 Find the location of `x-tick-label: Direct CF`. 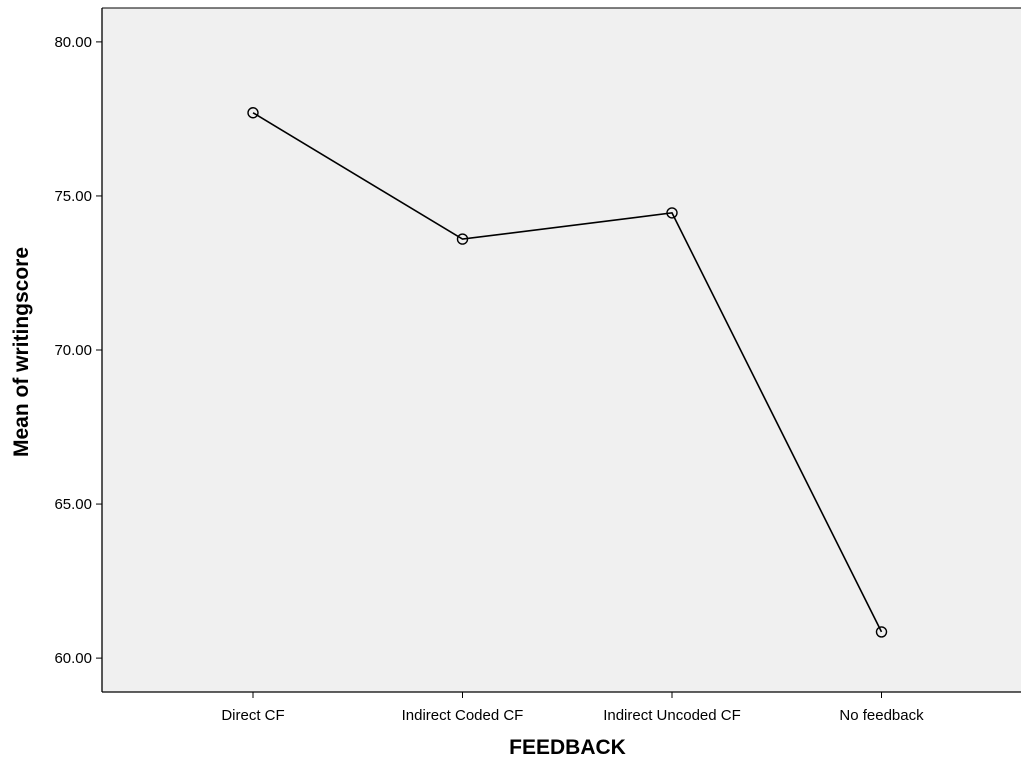

x-tick-label: Direct CF is located at coordinates (252, 715).